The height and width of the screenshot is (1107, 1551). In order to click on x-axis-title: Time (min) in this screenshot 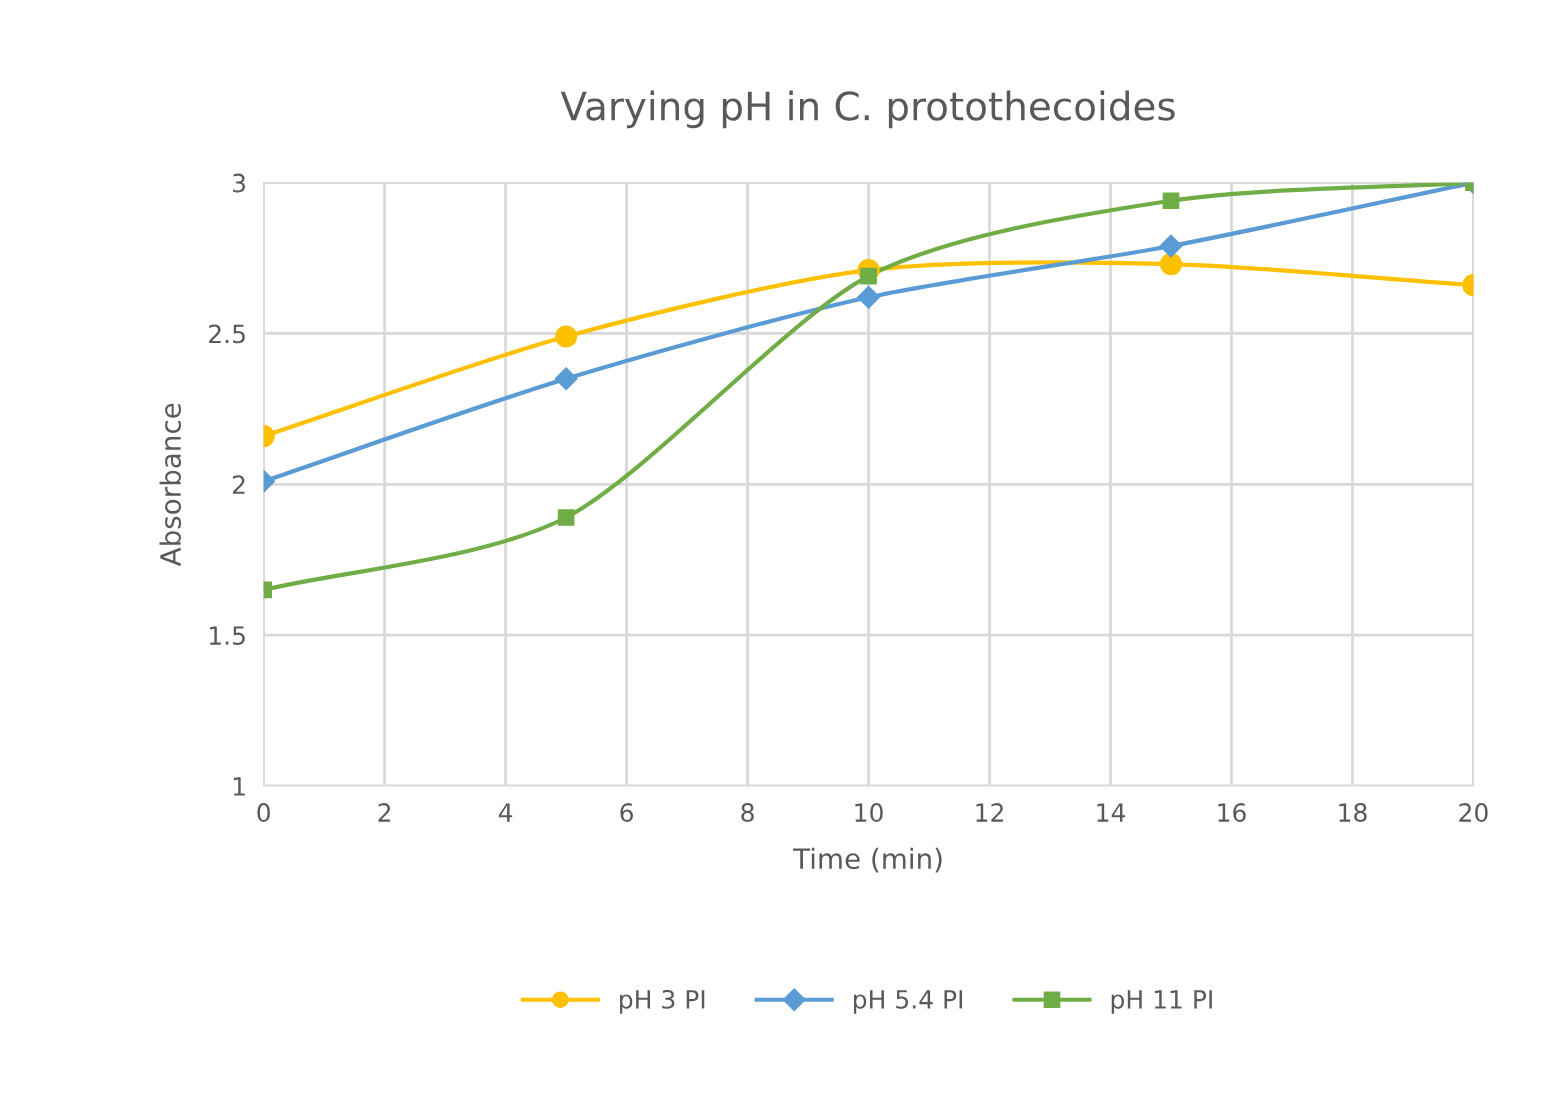, I will do `click(867, 860)`.